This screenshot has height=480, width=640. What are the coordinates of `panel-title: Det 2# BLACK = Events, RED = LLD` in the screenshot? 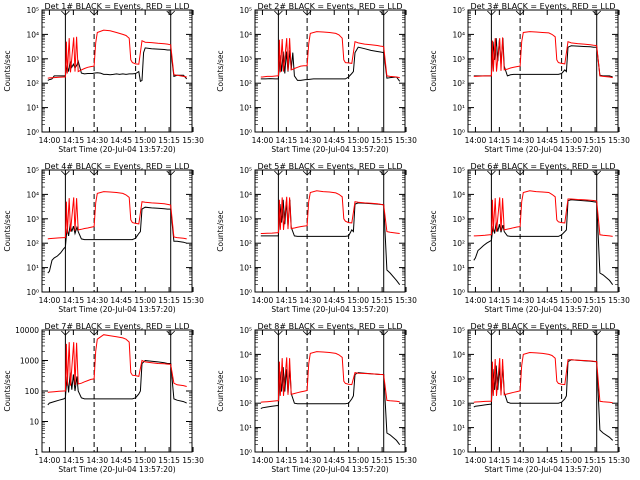 It's located at (330, 6).